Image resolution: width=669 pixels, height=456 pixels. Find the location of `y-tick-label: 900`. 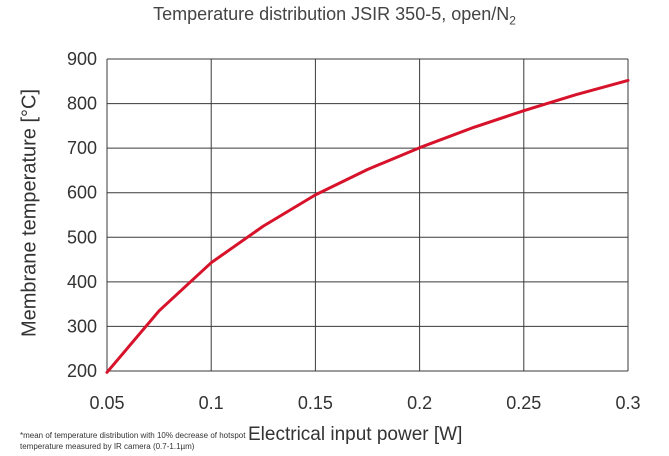

y-tick-label: 900 is located at coordinates (82, 59).